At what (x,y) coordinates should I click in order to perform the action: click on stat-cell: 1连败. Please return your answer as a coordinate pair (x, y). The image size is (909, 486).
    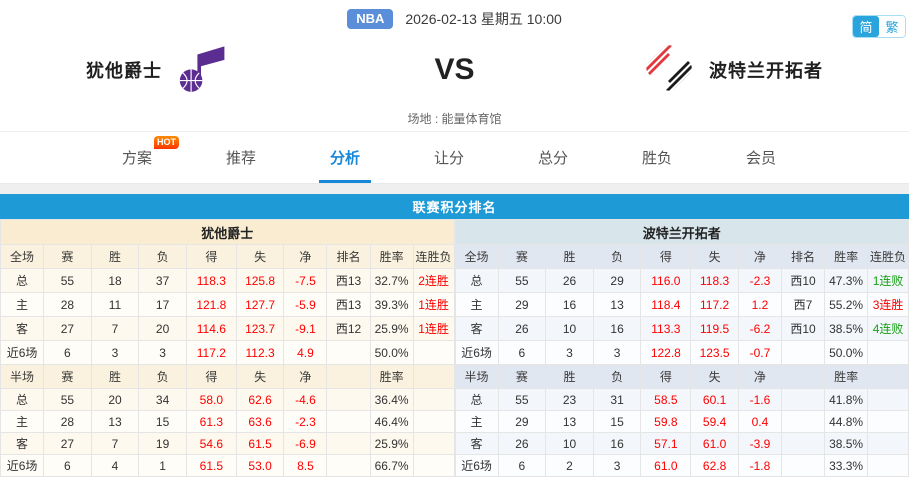
    Looking at the image, I should click on (888, 280).